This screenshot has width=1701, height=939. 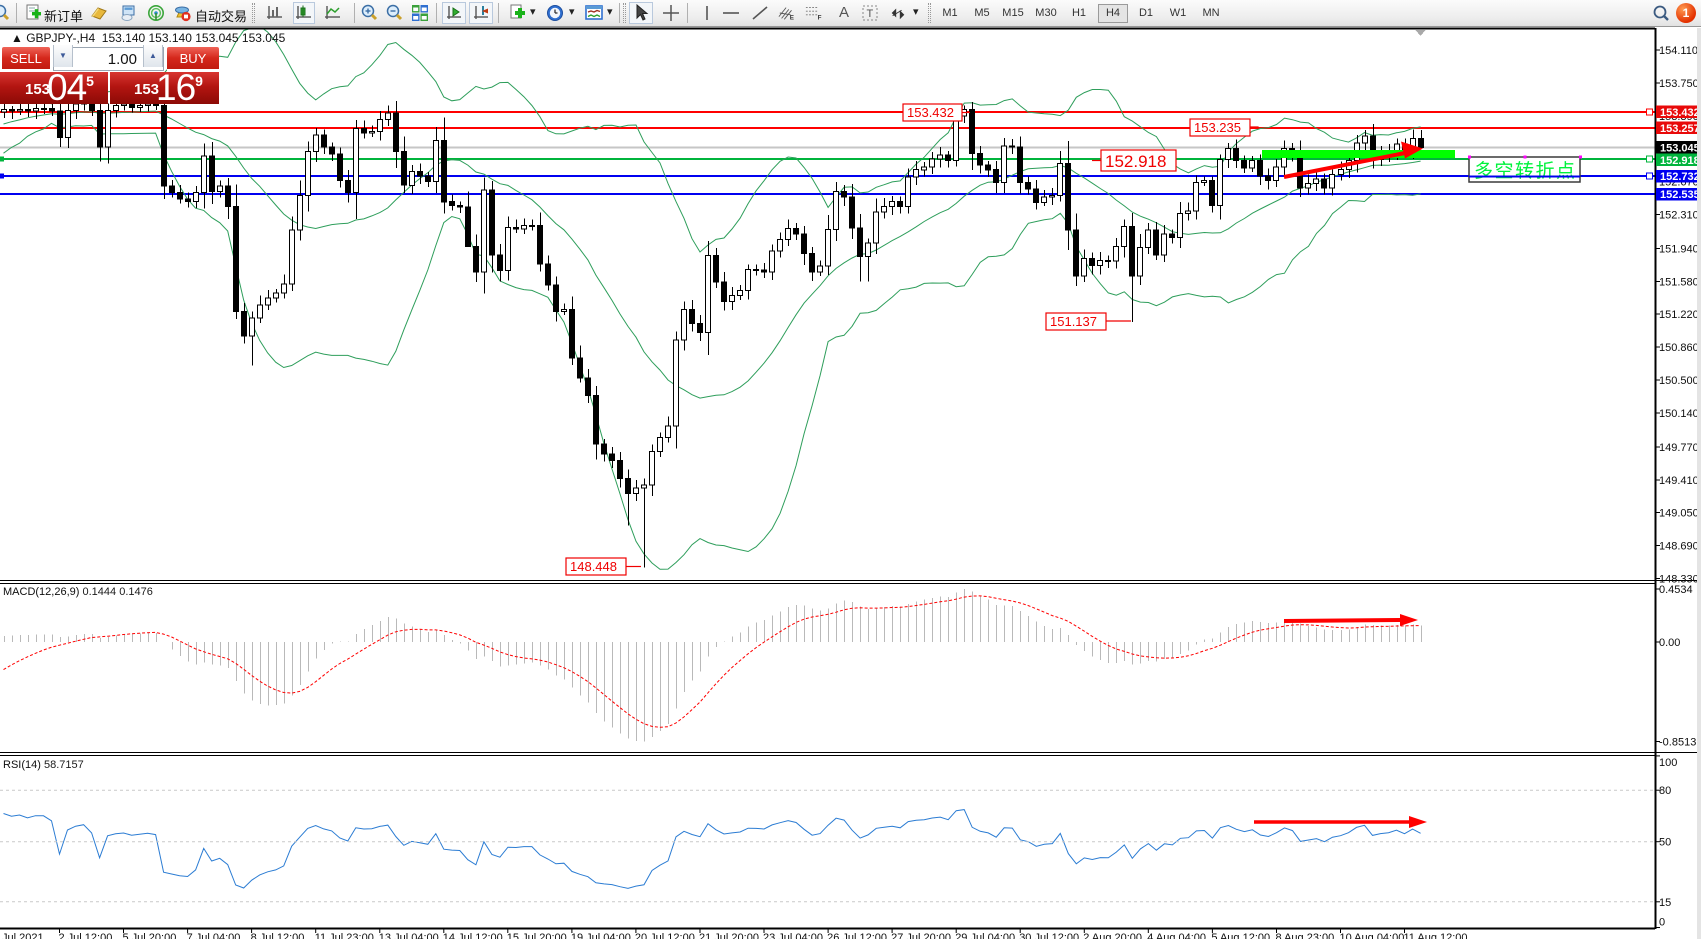 What do you see at coordinates (1679, 481) in the screenshot?
I see `svg-text: 149.410` at bounding box center [1679, 481].